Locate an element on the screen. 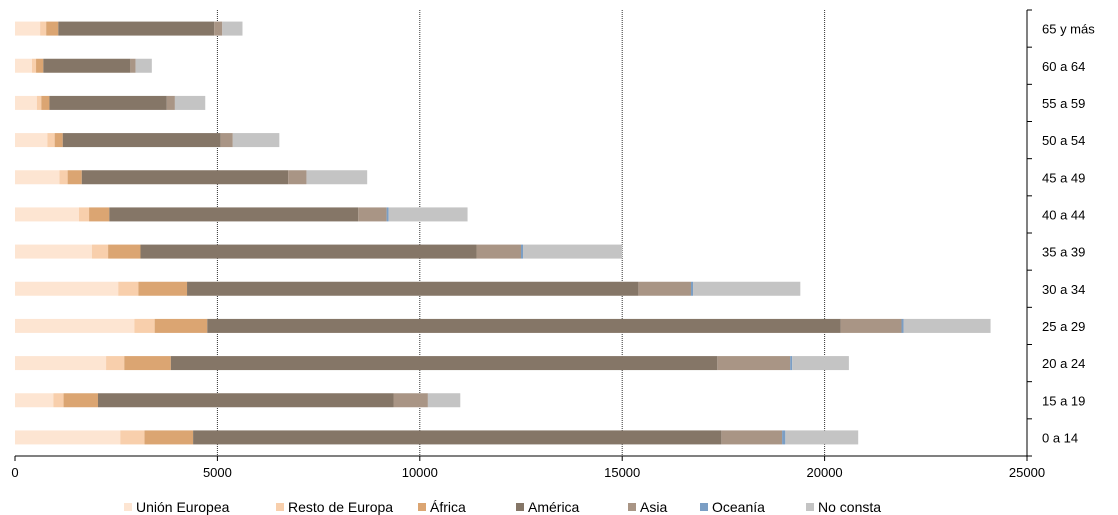  legend-label-4: Asia is located at coordinates (653, 507).